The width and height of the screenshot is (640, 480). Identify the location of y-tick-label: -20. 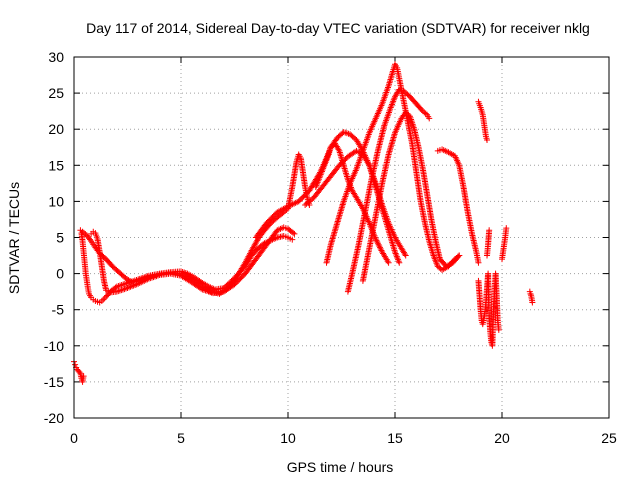
(54, 418).